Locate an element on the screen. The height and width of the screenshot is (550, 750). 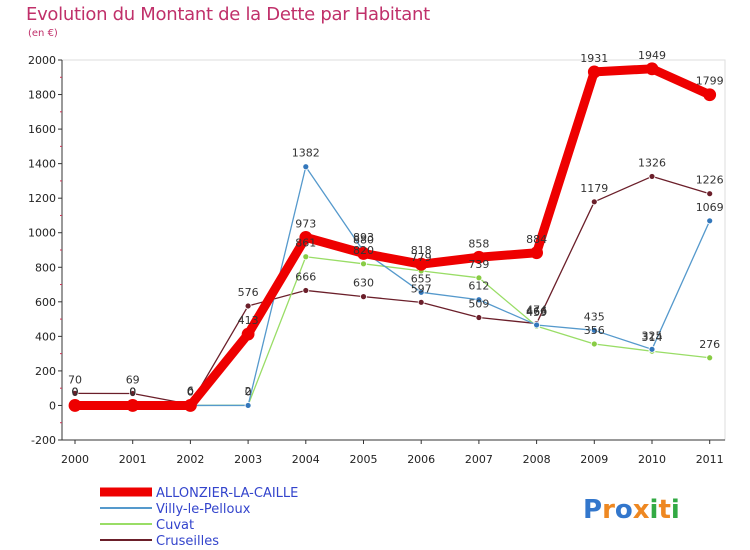
data-label-cruseilles: 597 is located at coordinates (421, 288).